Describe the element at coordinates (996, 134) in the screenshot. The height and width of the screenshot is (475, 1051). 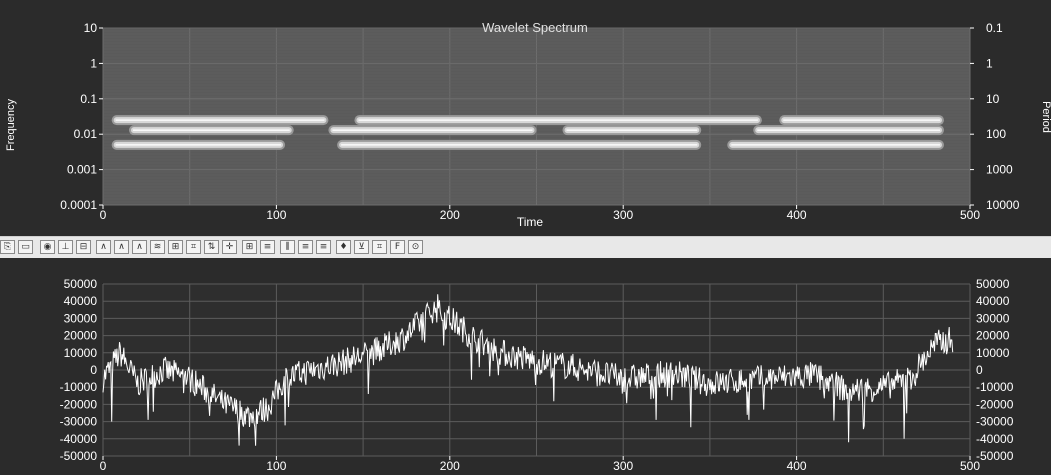
I see `spectrum-y-tick-label-right: 100` at that location.